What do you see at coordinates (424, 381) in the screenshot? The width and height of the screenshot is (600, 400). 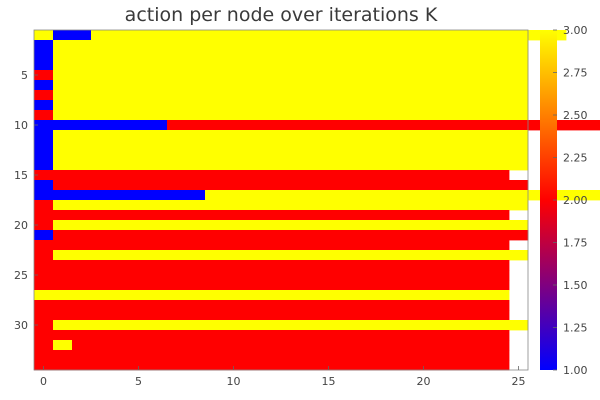 I see `x-tick-label: 20` at bounding box center [424, 381].